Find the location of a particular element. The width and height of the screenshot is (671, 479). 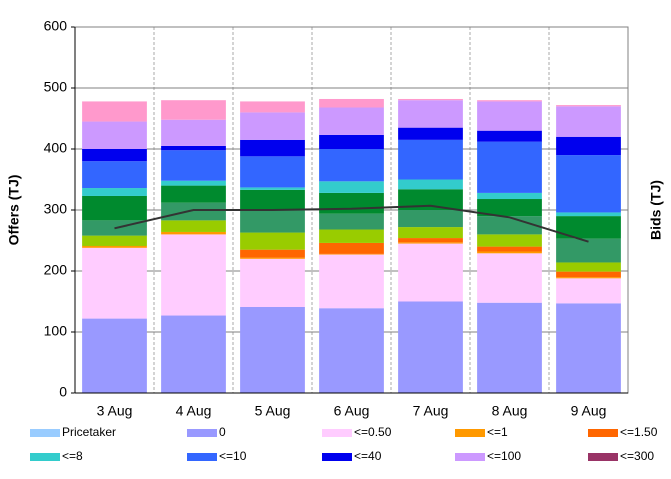

y-tick-label: 200 is located at coordinates (56, 270).